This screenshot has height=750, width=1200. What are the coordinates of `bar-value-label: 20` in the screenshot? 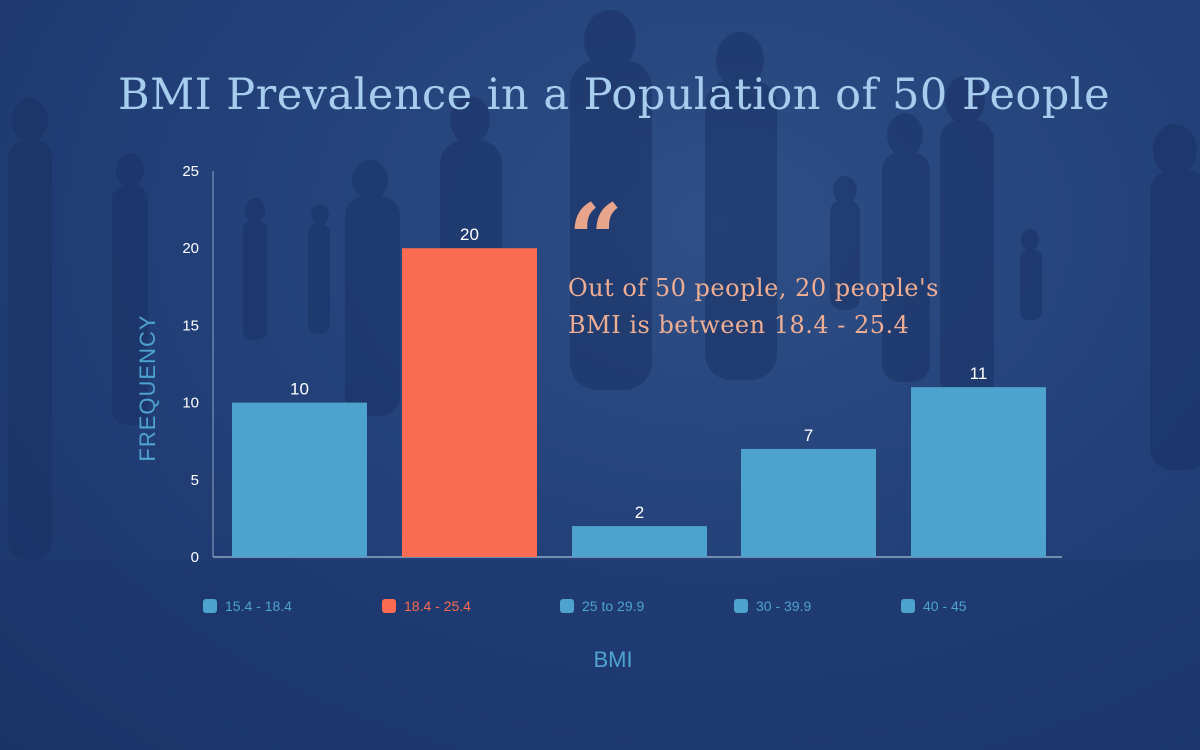 It's located at (469, 234).